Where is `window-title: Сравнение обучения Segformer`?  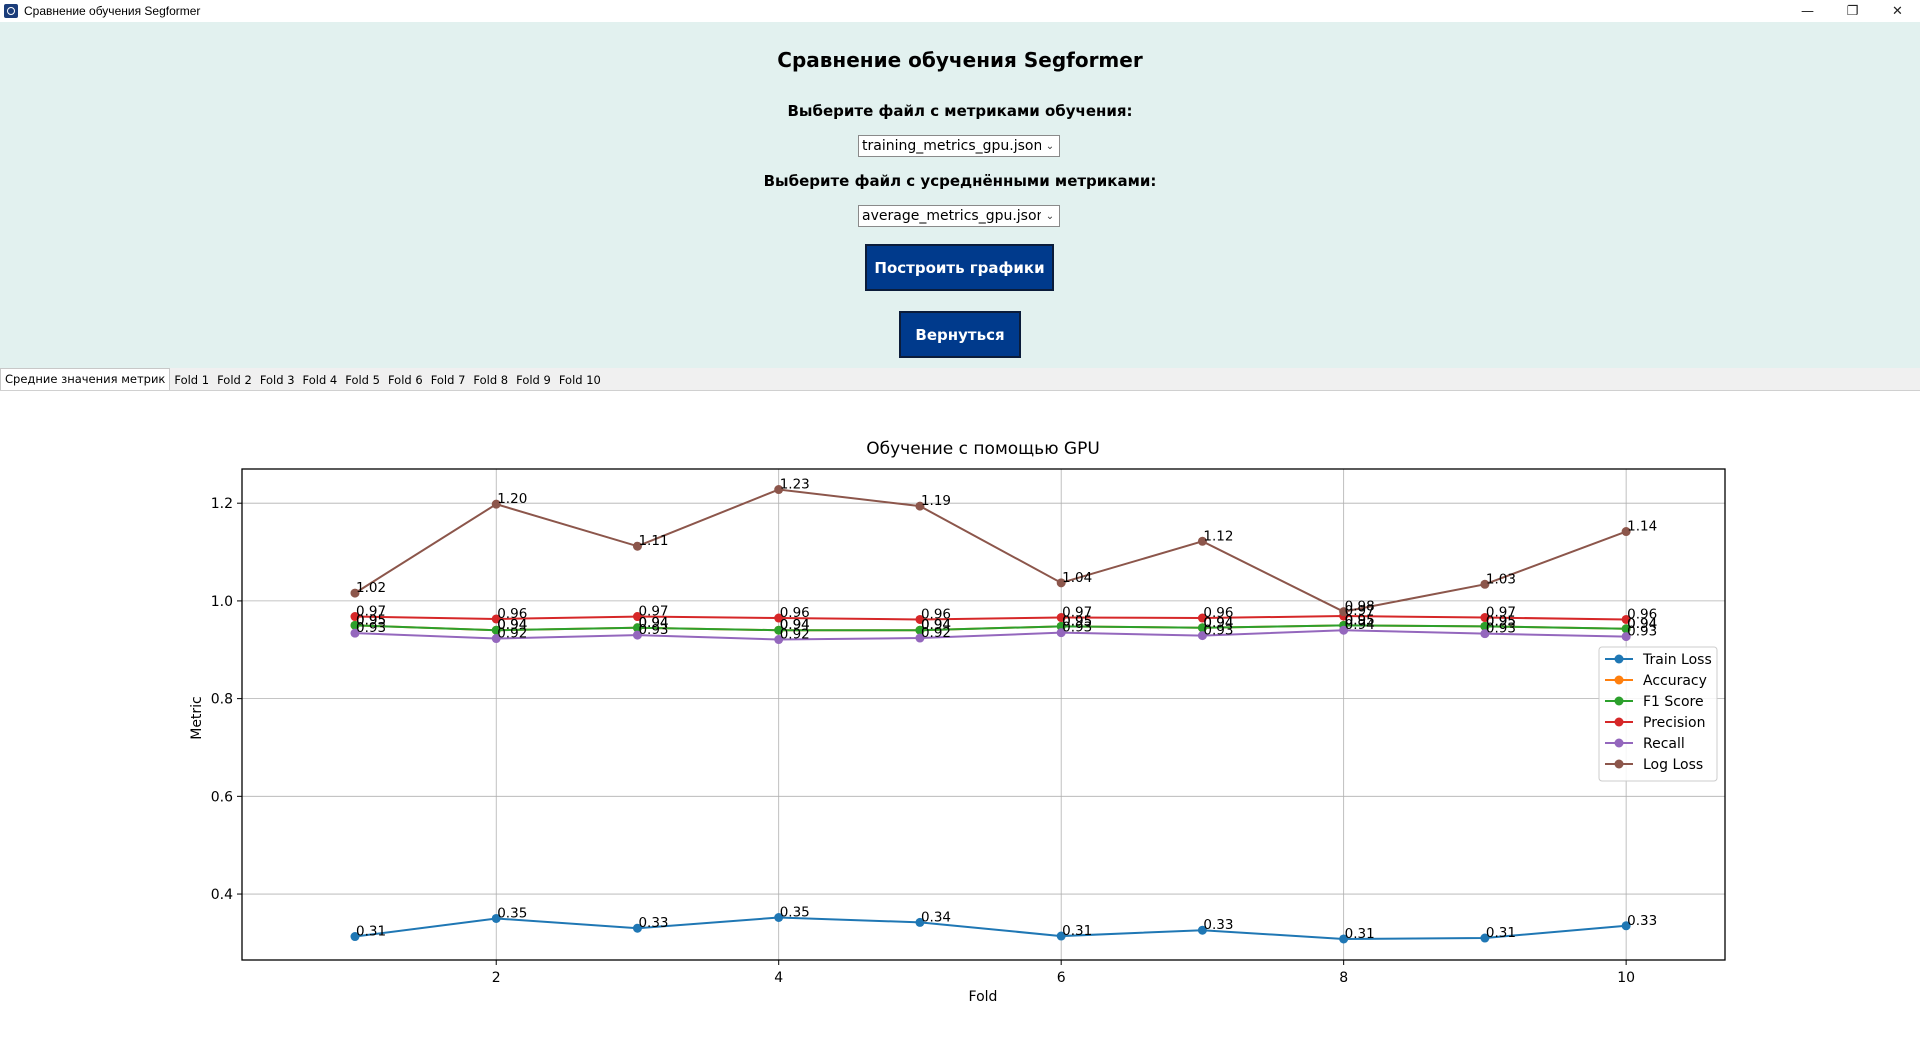 window-title: Сравнение обучения Segformer is located at coordinates (112, 11).